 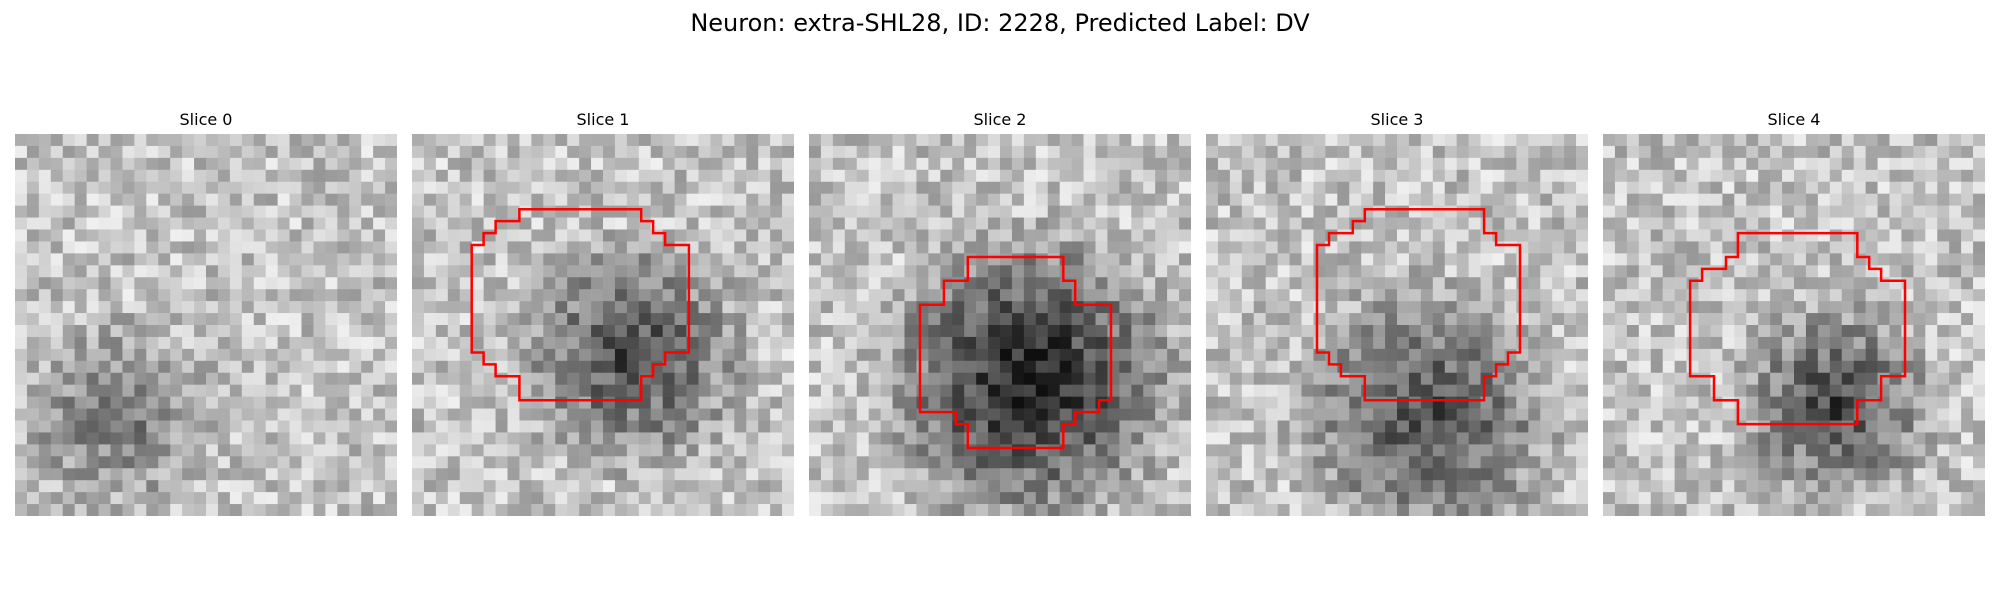 What do you see at coordinates (1794, 119) in the screenshot?
I see `slice-title-4: Slice 4` at bounding box center [1794, 119].